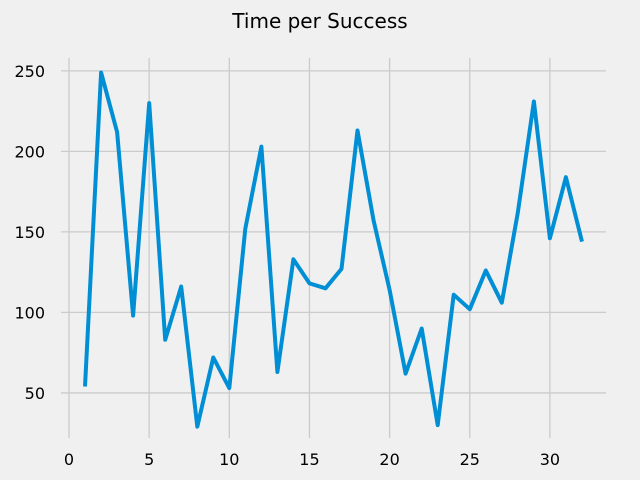 This screenshot has width=640, height=480. What do you see at coordinates (470, 459) in the screenshot?
I see `x-tick-label: 25` at bounding box center [470, 459].